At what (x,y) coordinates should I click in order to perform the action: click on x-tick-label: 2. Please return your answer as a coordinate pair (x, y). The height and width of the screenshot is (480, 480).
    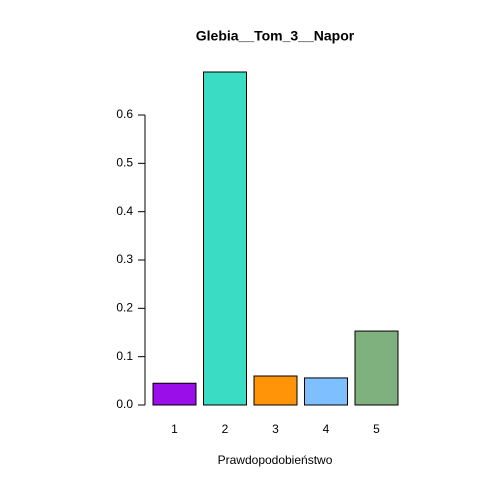
    Looking at the image, I should click on (225, 429).